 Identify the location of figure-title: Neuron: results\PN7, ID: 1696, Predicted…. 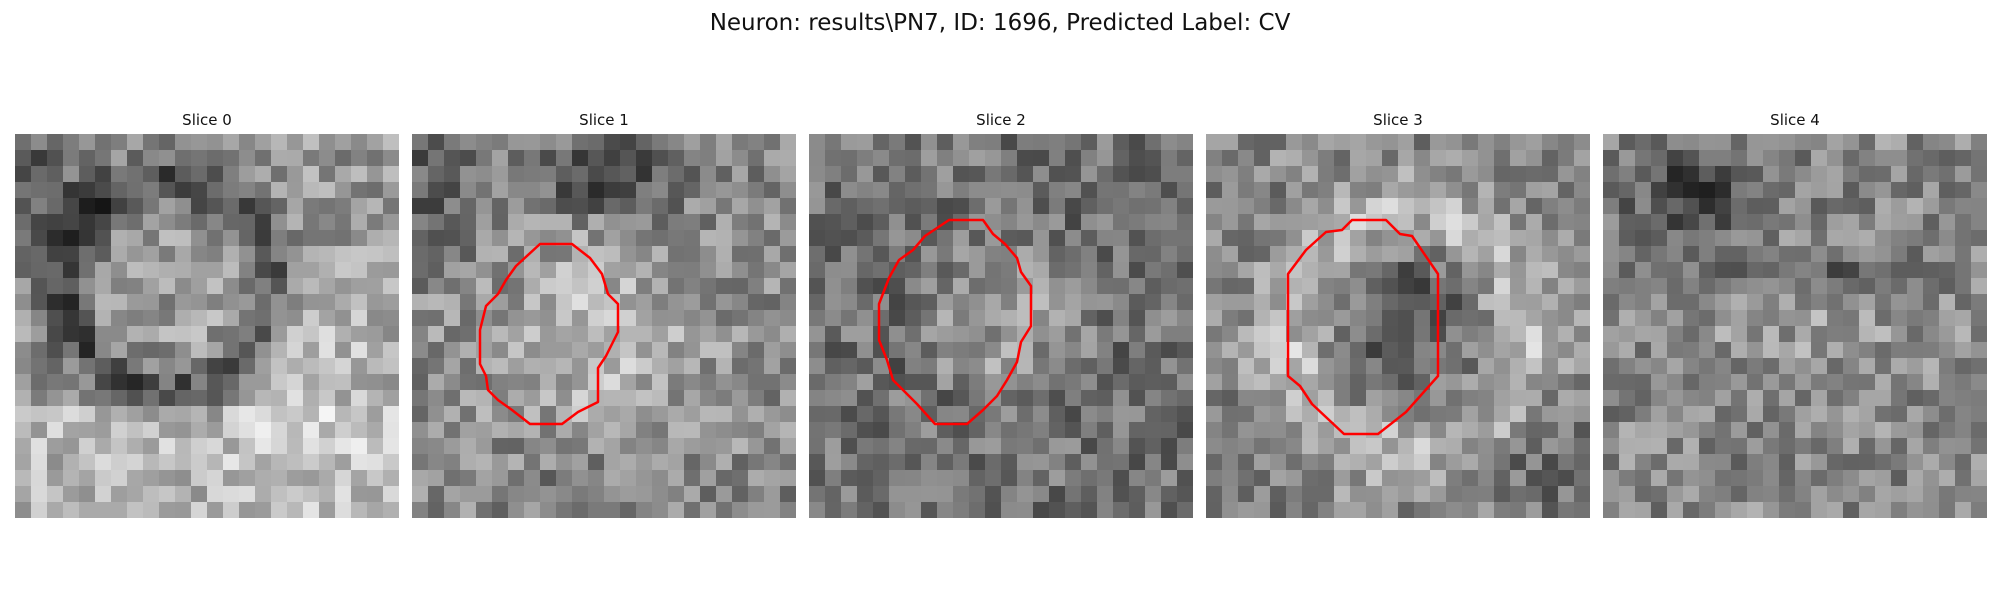
(1000, 23).